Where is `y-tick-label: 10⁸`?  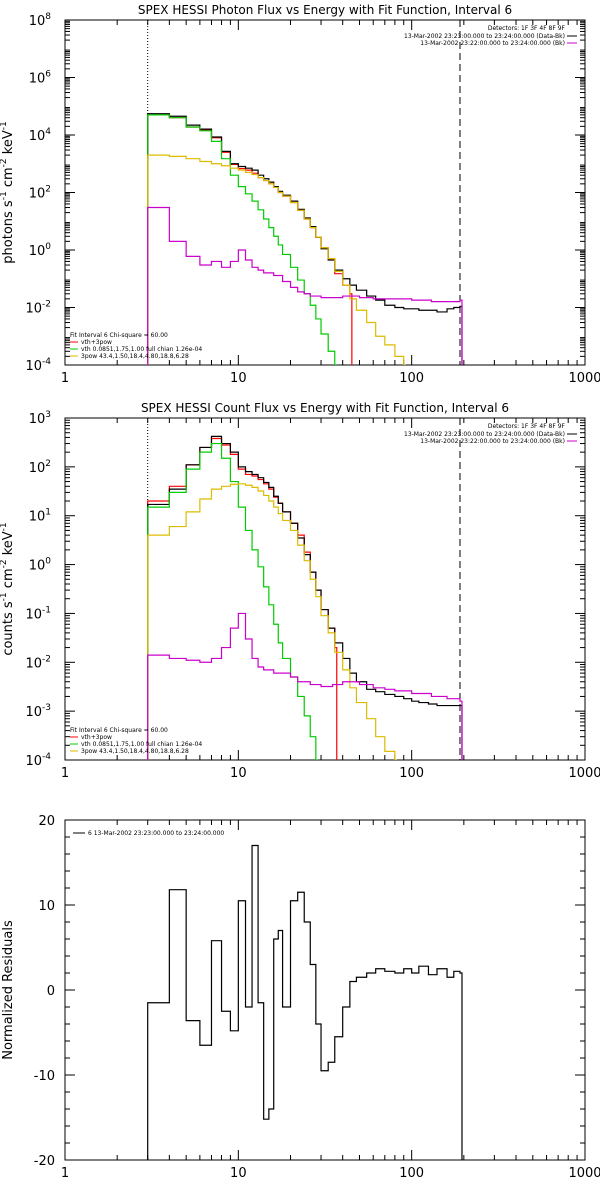 y-tick-label: 10⁸ is located at coordinates (40, 20).